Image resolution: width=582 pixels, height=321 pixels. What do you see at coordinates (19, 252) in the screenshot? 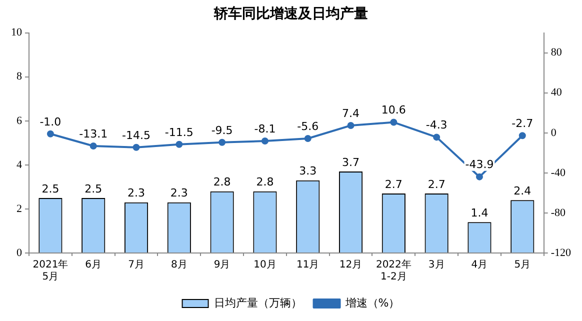
I see `y-tick-label: 0` at bounding box center [19, 252].